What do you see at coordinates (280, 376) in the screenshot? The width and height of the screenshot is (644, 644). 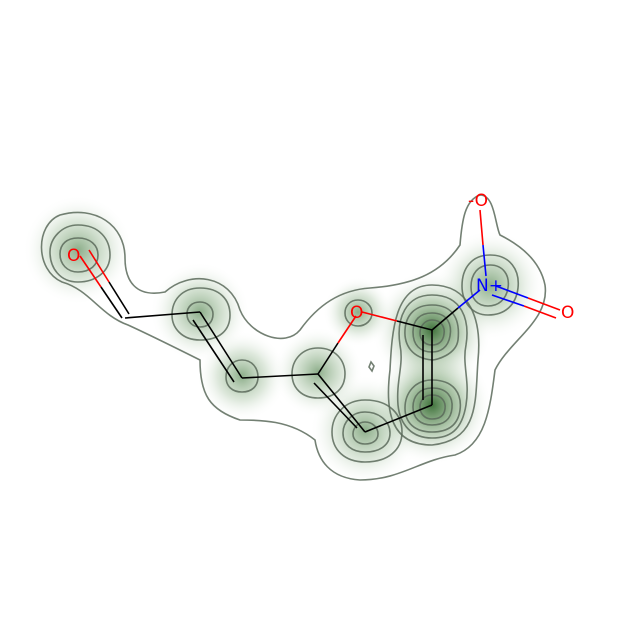 I see `bond-c3-c4` at bounding box center [280, 376].